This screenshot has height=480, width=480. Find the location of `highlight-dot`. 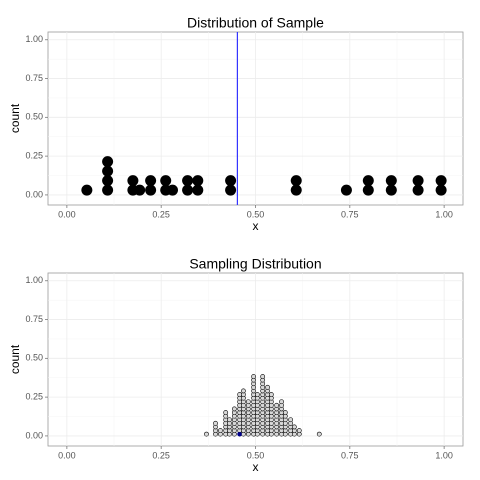

highlight-dot is located at coordinates (239, 434).